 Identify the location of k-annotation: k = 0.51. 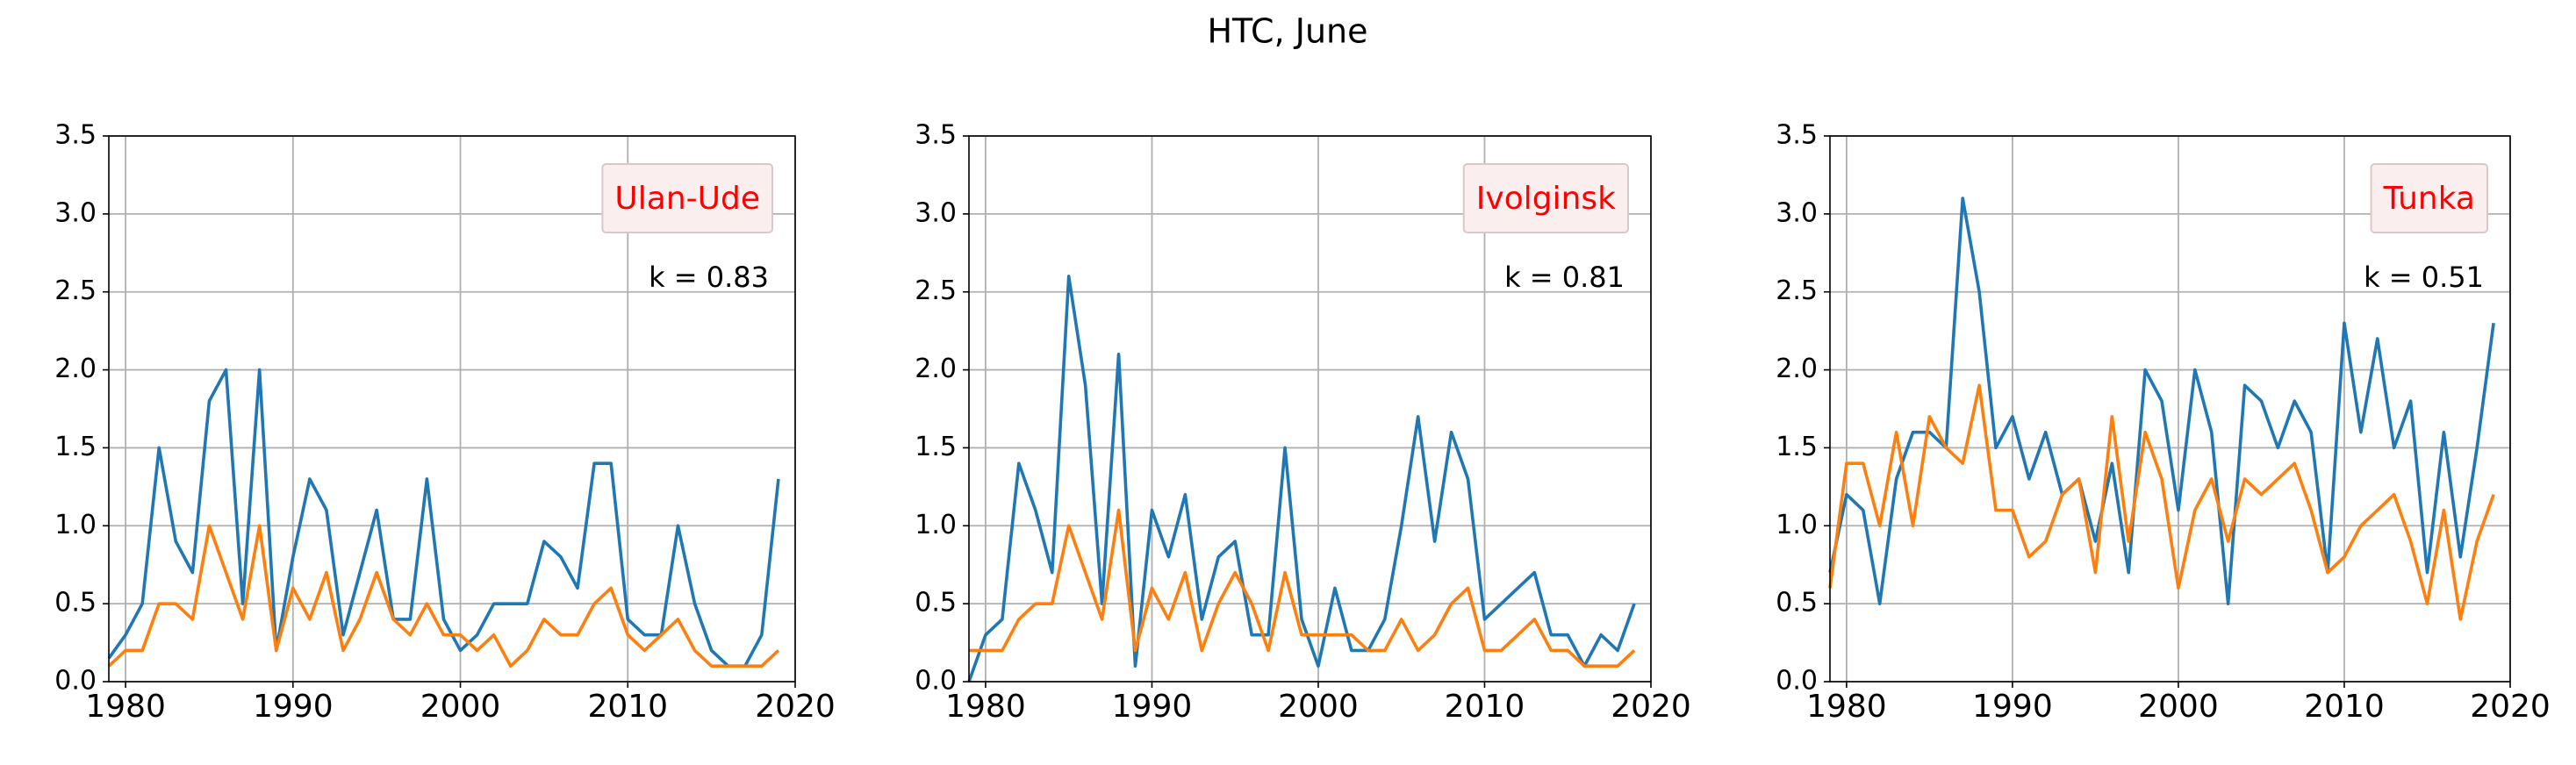
(2424, 277).